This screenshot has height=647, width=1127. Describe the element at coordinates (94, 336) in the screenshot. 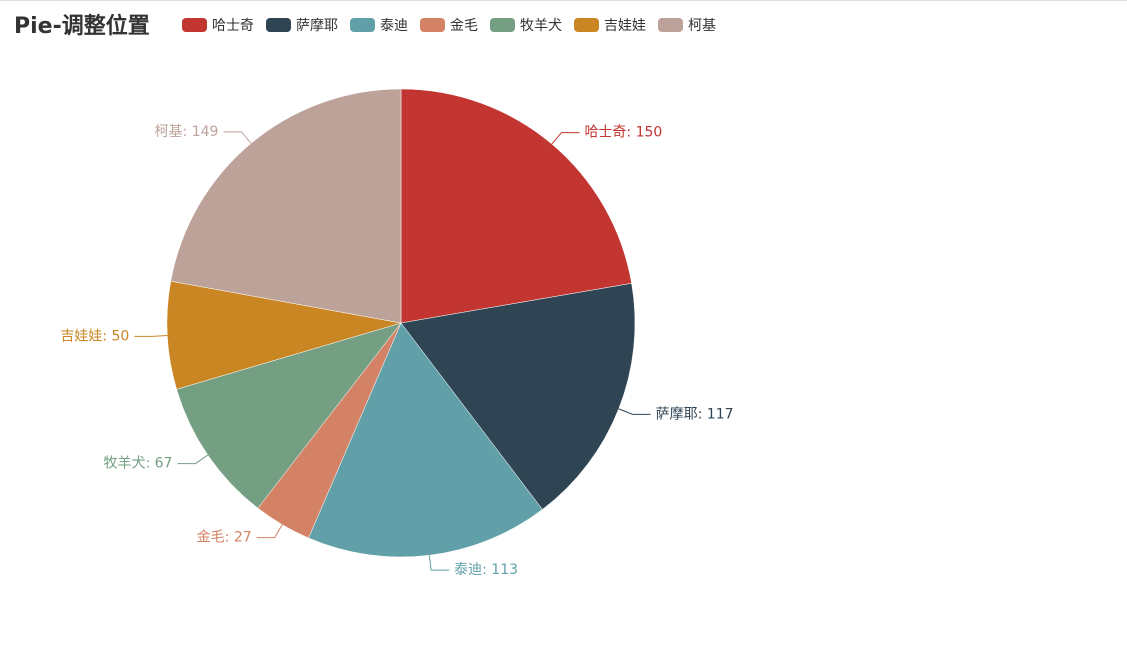

I see `data-label: 吉娃娃: 50` at that location.